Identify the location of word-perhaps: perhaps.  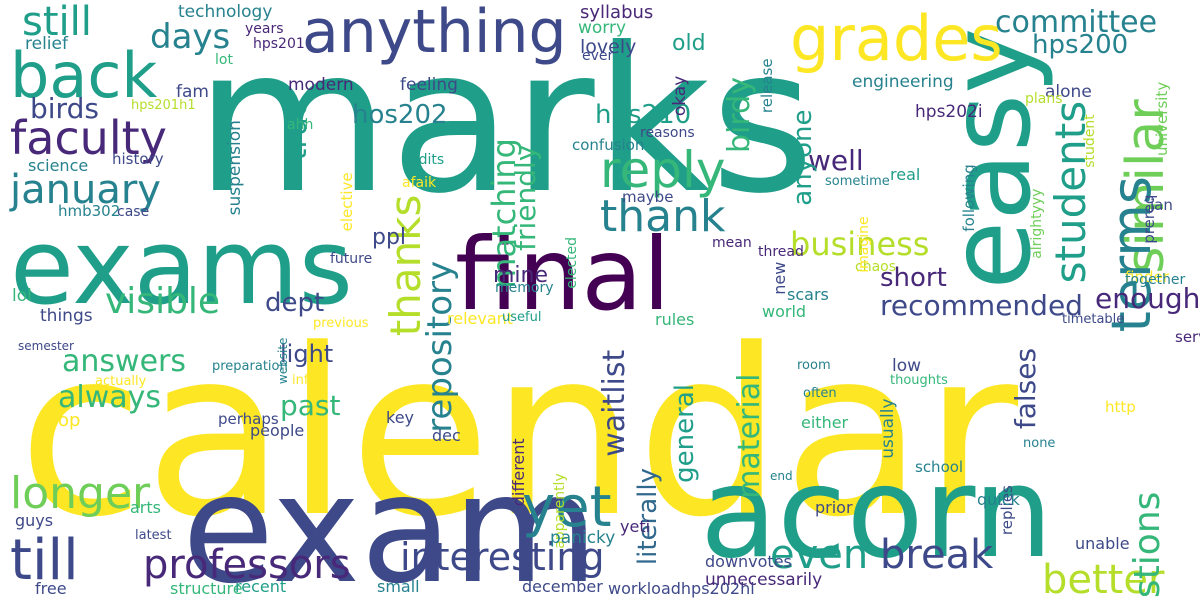
(248, 419).